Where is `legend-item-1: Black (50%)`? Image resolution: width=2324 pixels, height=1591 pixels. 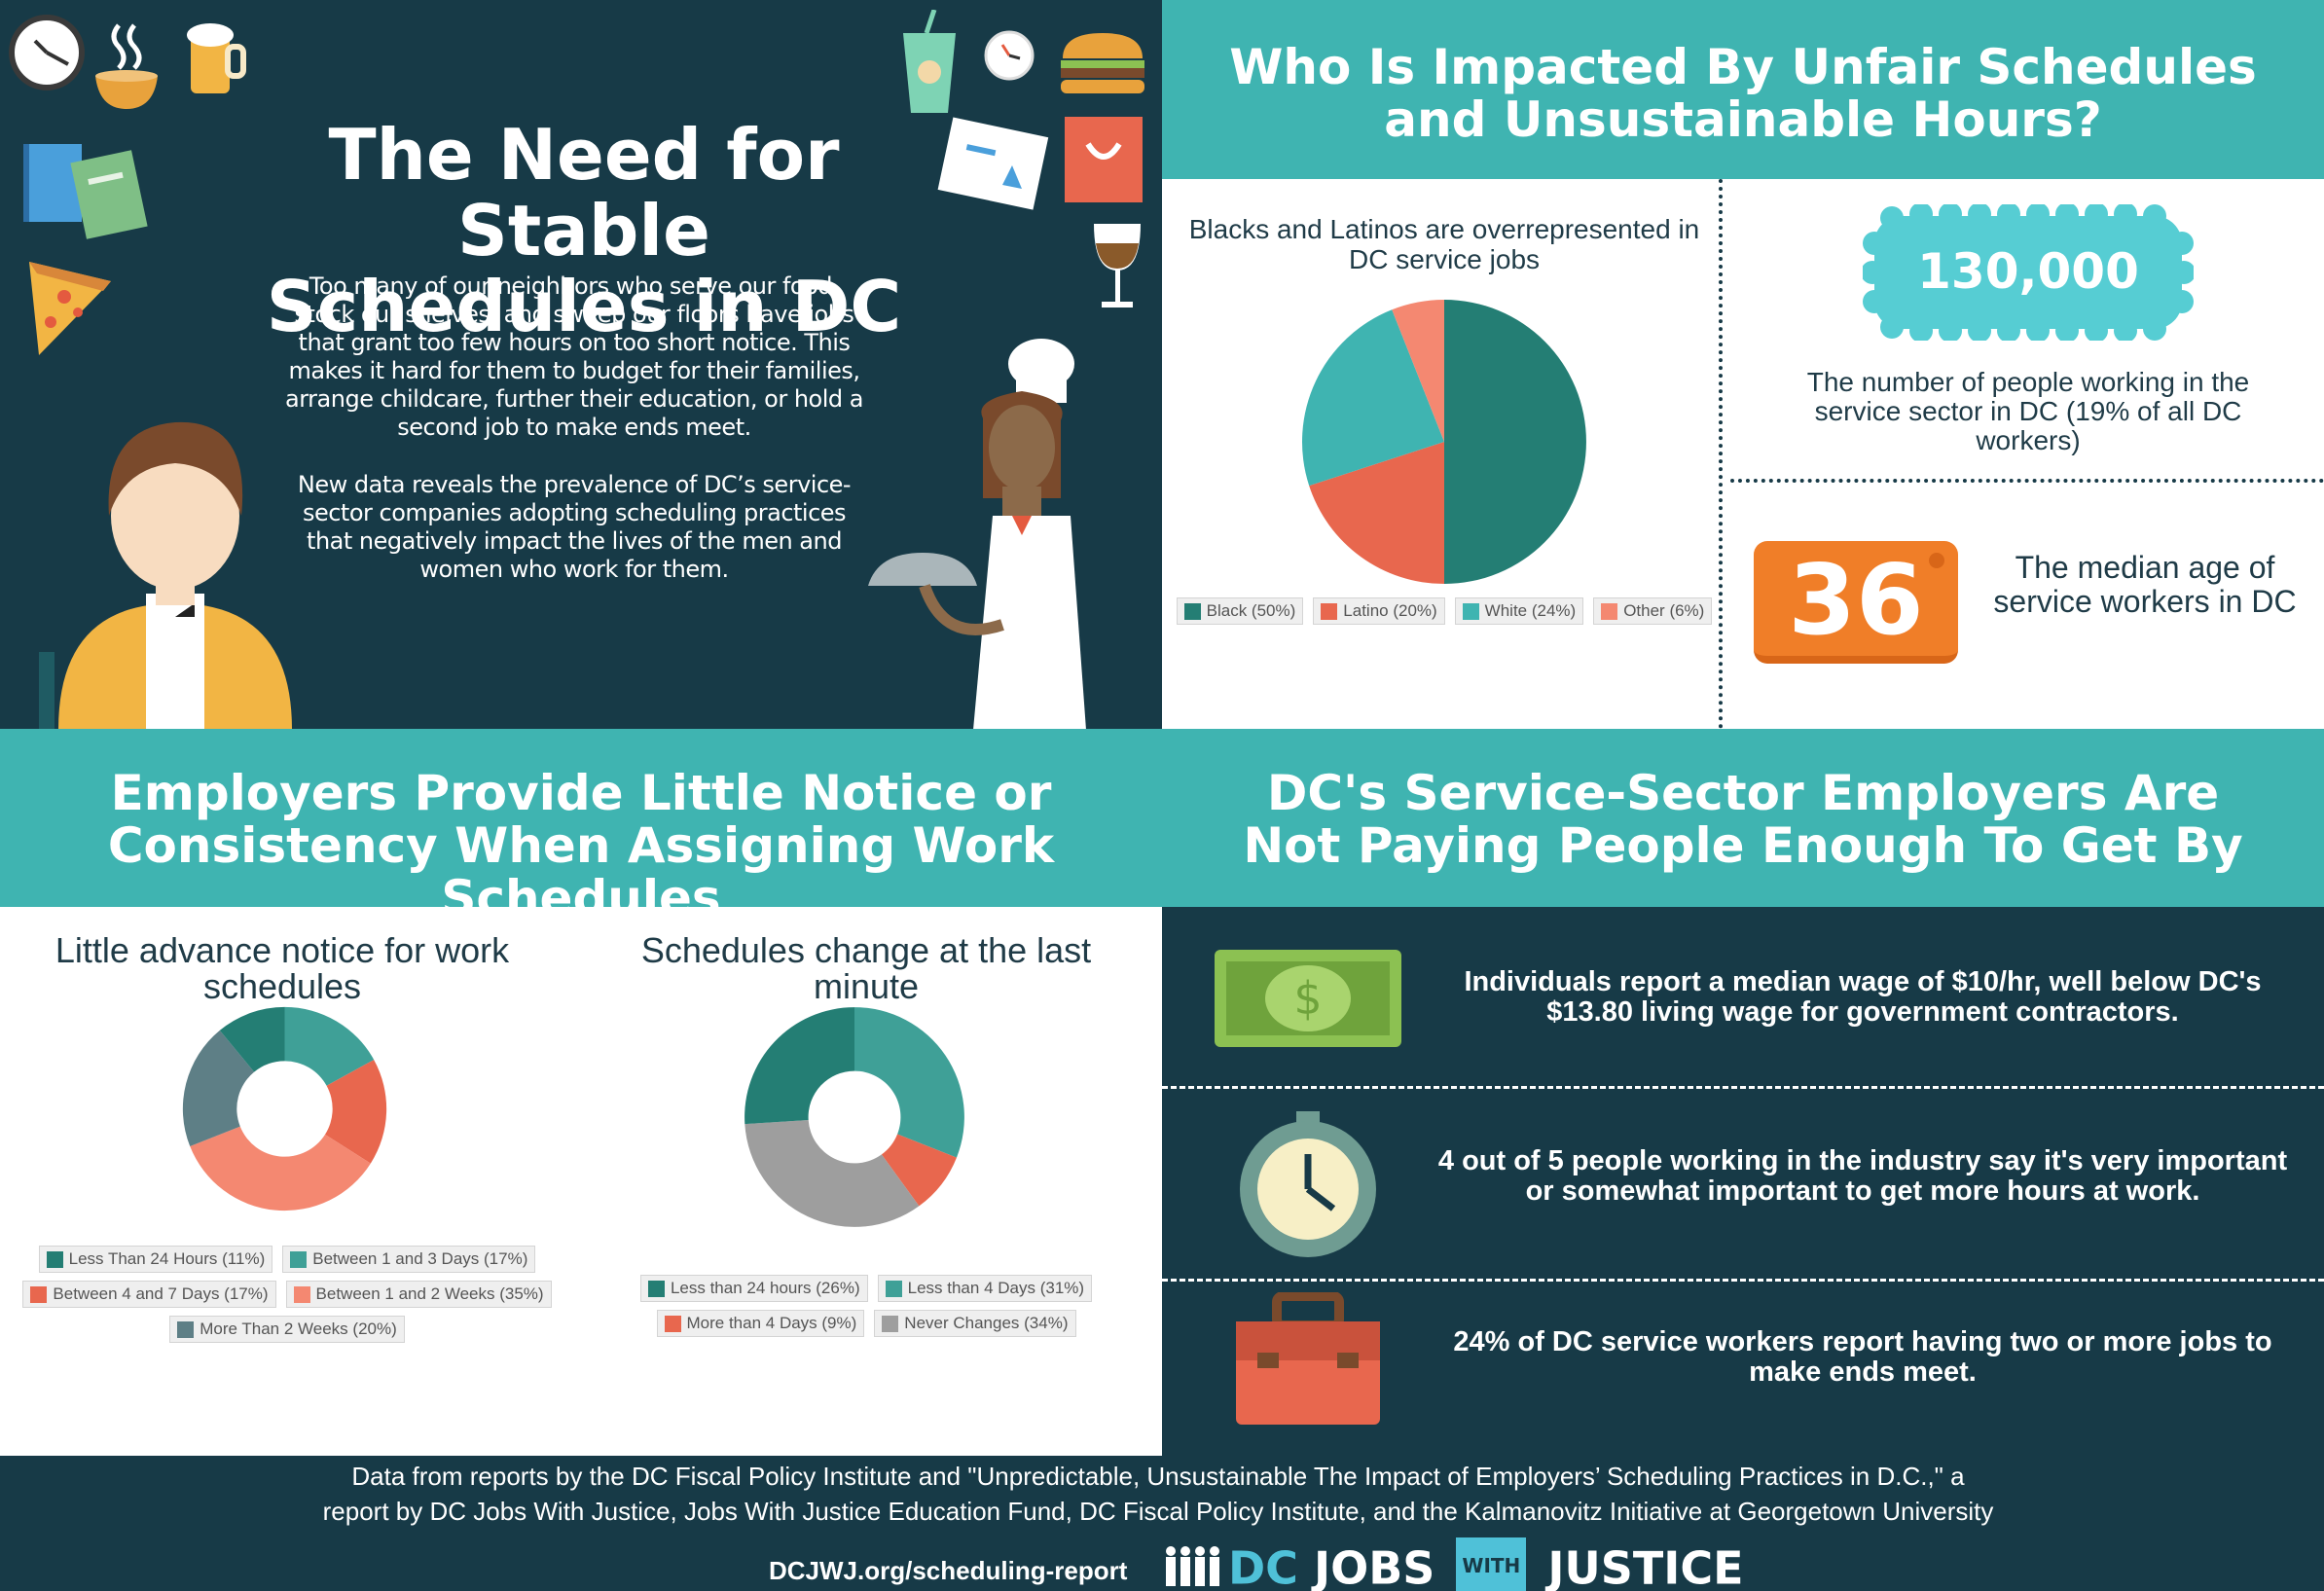
legend-item-1: Black (50%) is located at coordinates (1240, 611).